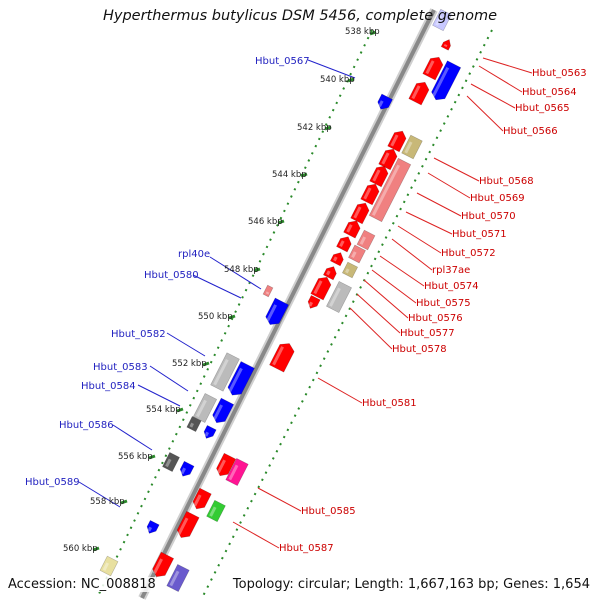 This screenshot has height=604, width=600. Describe the element at coordinates (427, 333) in the screenshot. I see `gene-label: Hbut_0577` at that location.